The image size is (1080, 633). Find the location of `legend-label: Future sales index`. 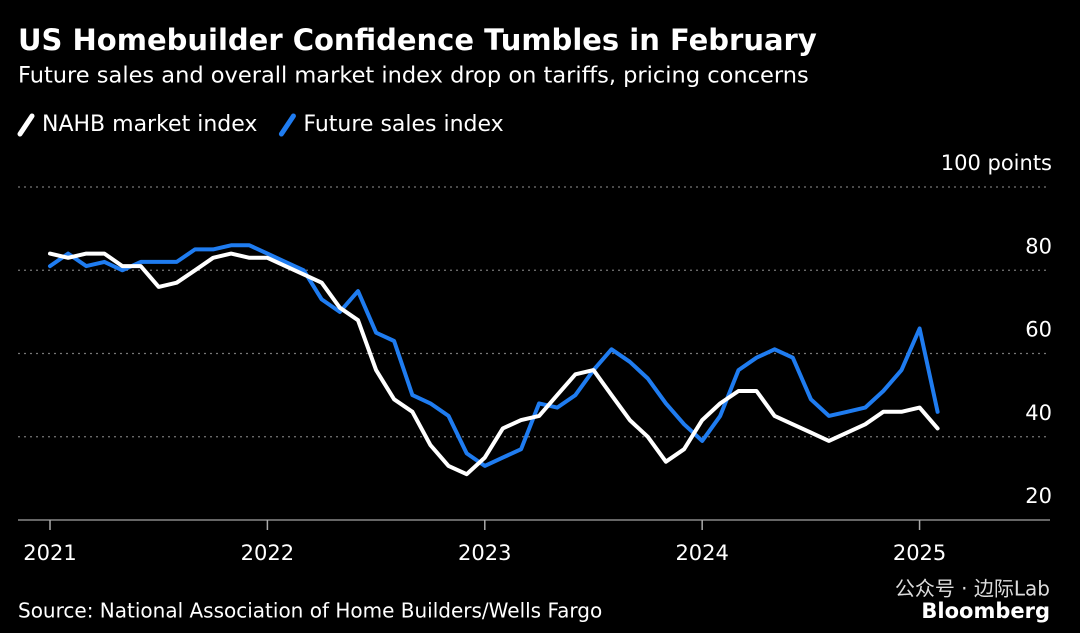

legend-label: Future sales index is located at coordinates (403, 124).